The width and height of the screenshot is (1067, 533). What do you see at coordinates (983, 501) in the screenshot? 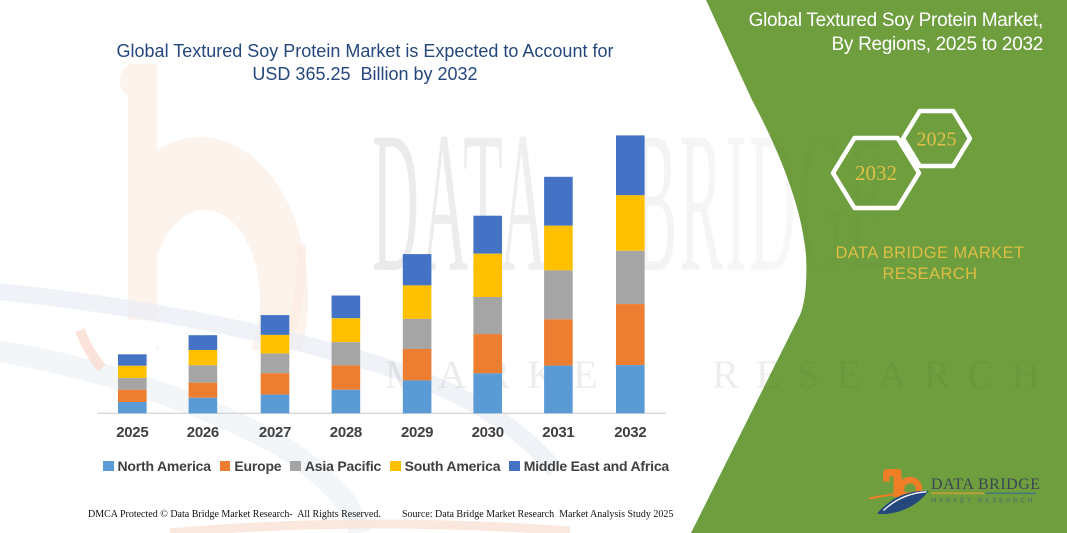
I see `svg-text: MARKET RESEARCH` at bounding box center [983, 501].